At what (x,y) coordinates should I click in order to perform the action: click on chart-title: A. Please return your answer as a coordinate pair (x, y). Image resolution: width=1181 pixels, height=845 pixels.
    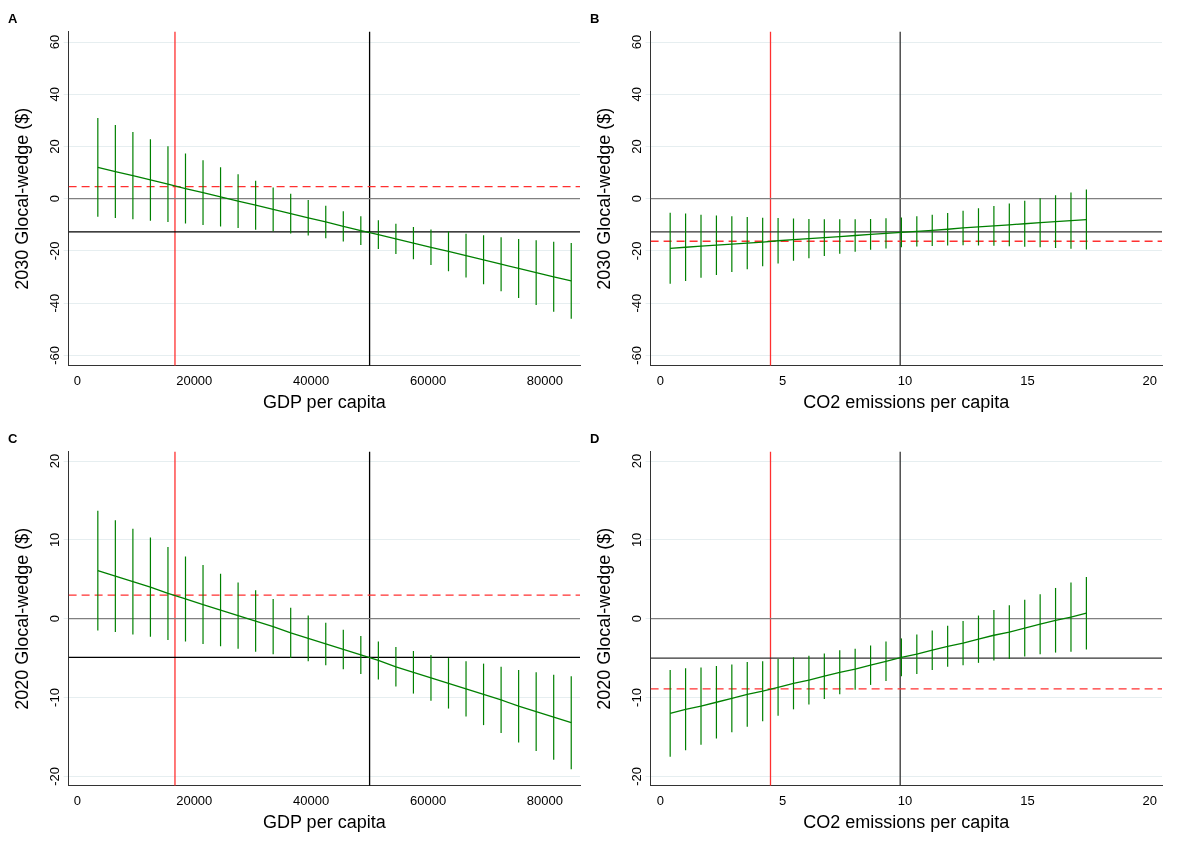
    Looking at the image, I should click on (13, 19).